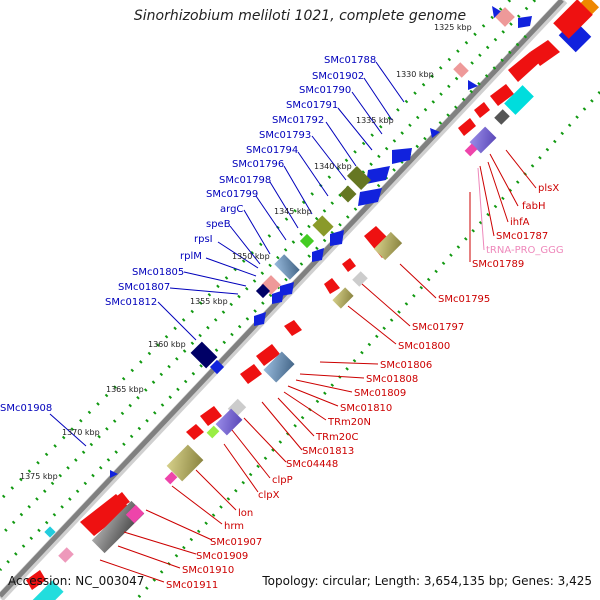 This screenshot has width=600, height=600. Describe the element at coordinates (231, 209) in the screenshot. I see `gene-label: argC` at that location.